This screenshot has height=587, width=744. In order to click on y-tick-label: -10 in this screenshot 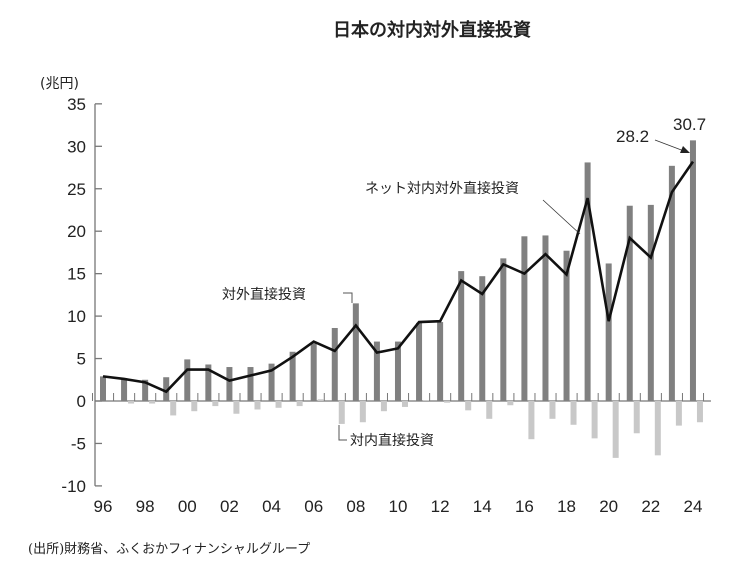, I will do `click(73, 486)`.